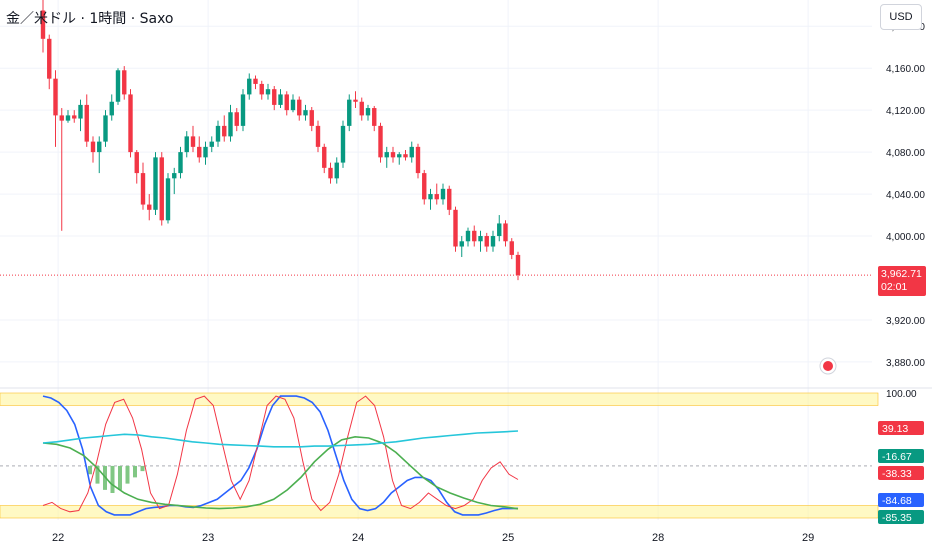 This screenshot has width=932, height=550. What do you see at coordinates (897, 474) in the screenshot?
I see `indicator-value-tag-label: -38.33` at bounding box center [897, 474].